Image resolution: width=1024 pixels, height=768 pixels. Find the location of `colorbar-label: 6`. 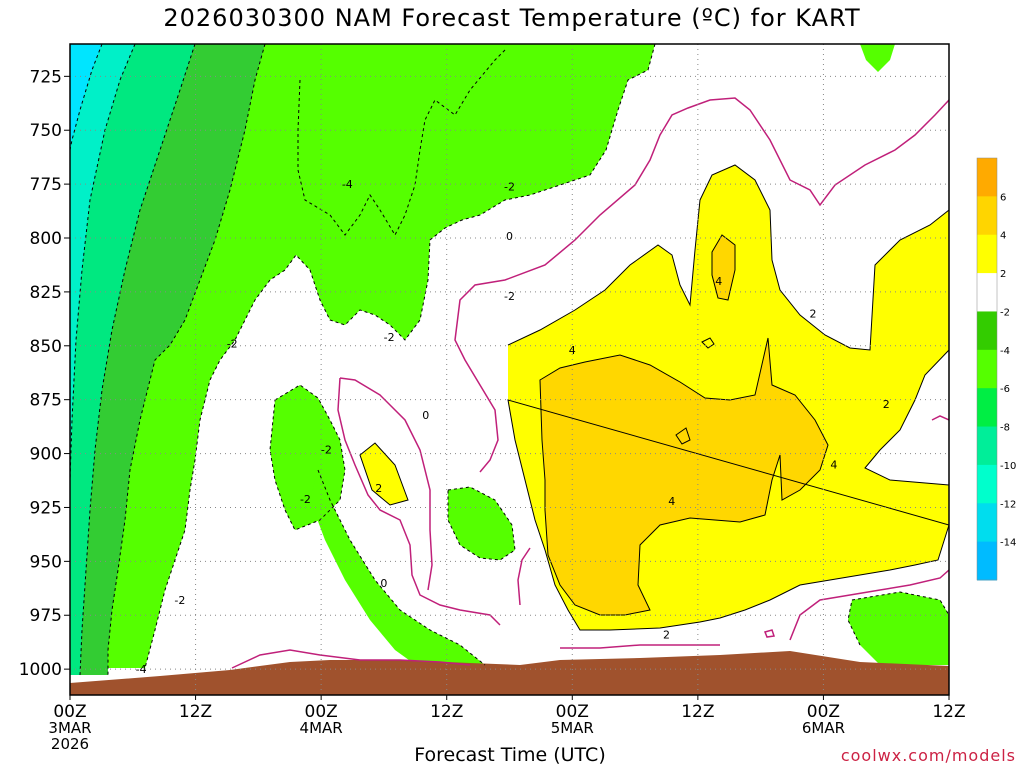

colorbar-label: 6 is located at coordinates (1003, 197).